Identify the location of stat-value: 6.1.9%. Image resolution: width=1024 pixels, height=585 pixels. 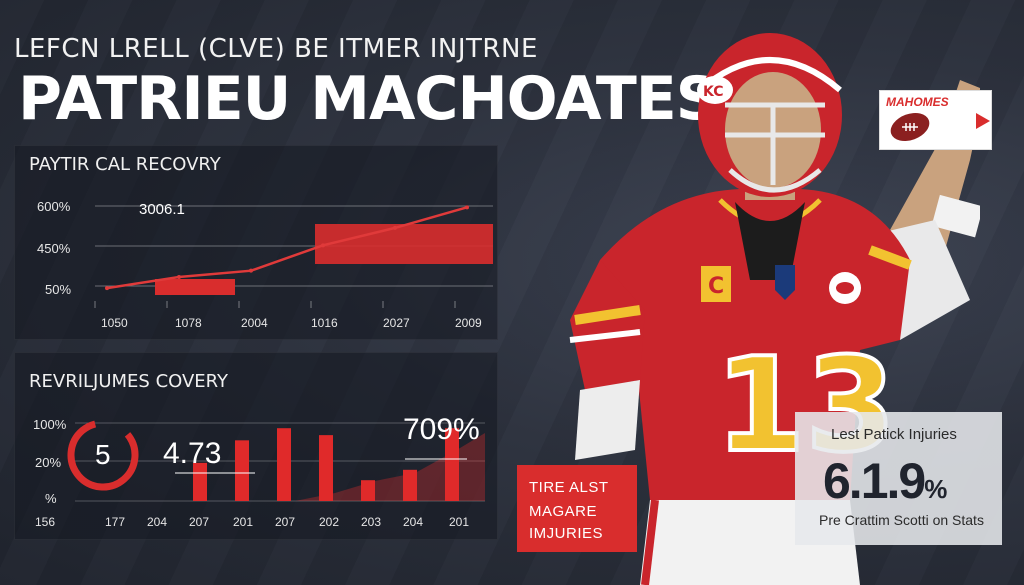
(885, 481).